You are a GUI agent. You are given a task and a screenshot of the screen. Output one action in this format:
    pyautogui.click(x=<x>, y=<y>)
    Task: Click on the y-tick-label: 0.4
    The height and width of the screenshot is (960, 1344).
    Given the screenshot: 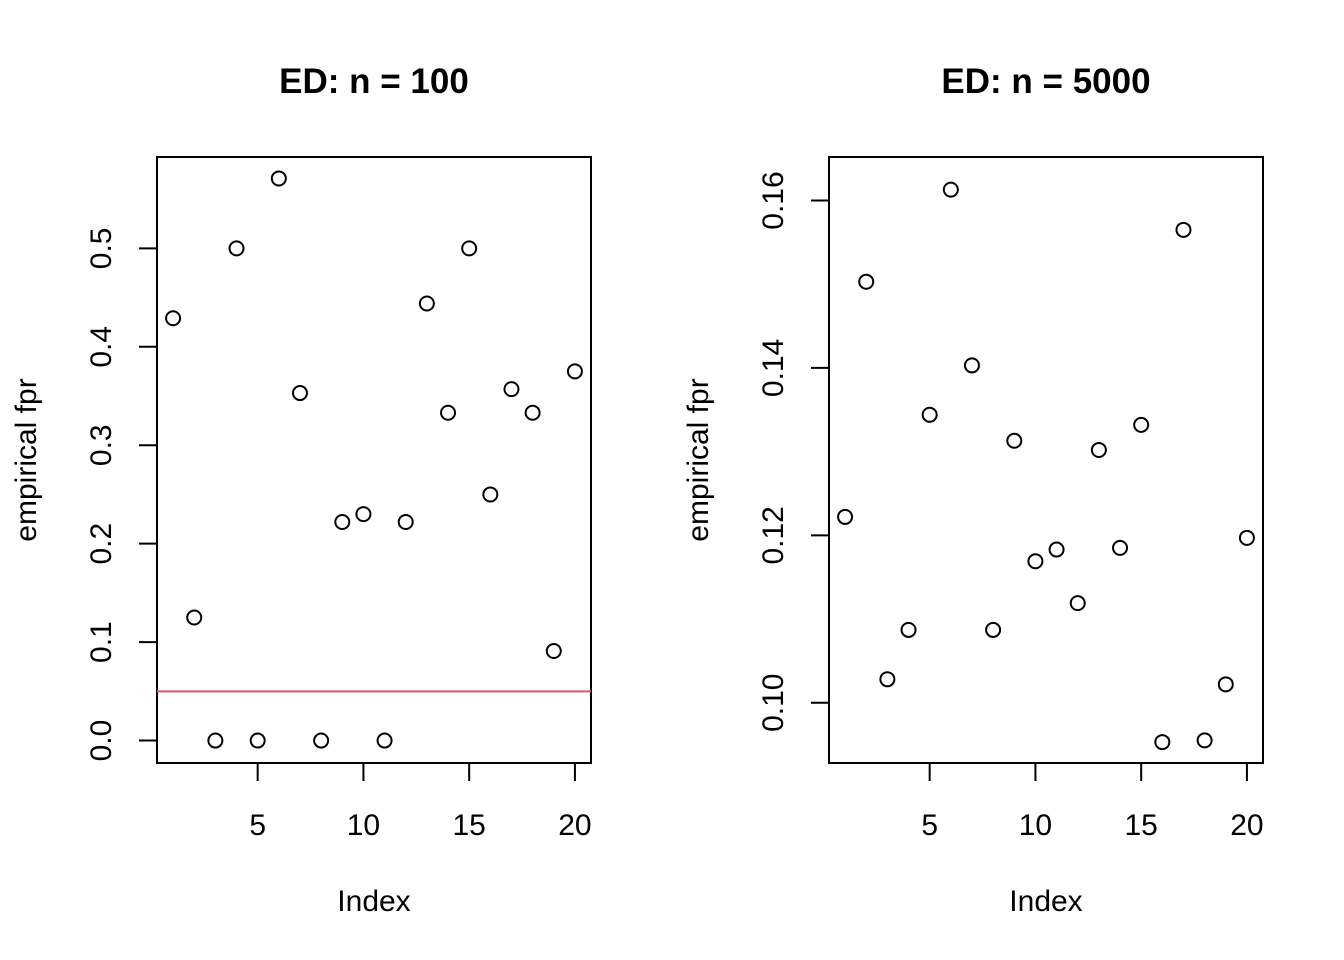 What is the action you would take?
    pyautogui.click(x=101, y=347)
    